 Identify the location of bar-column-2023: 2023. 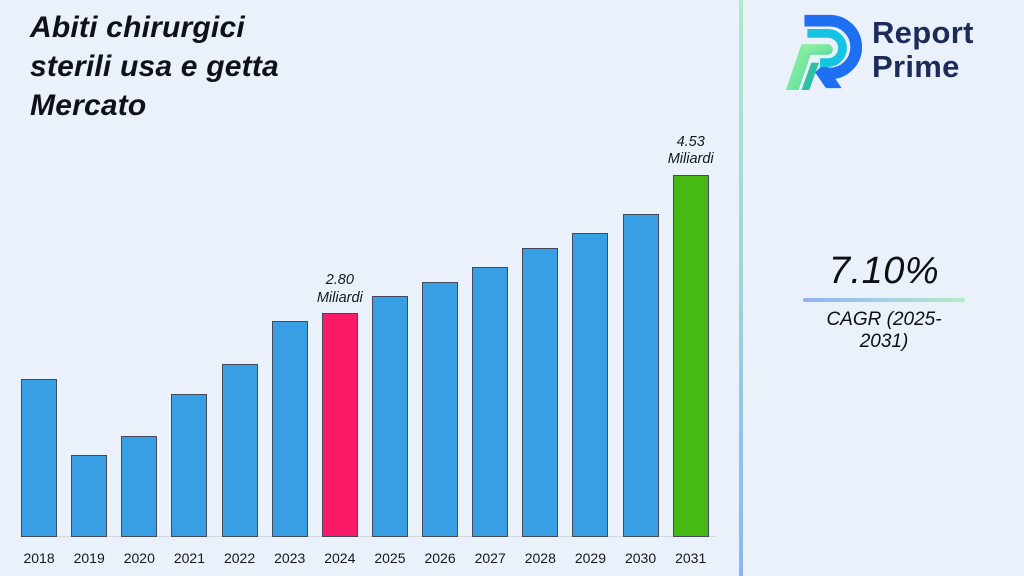
(290, 357).